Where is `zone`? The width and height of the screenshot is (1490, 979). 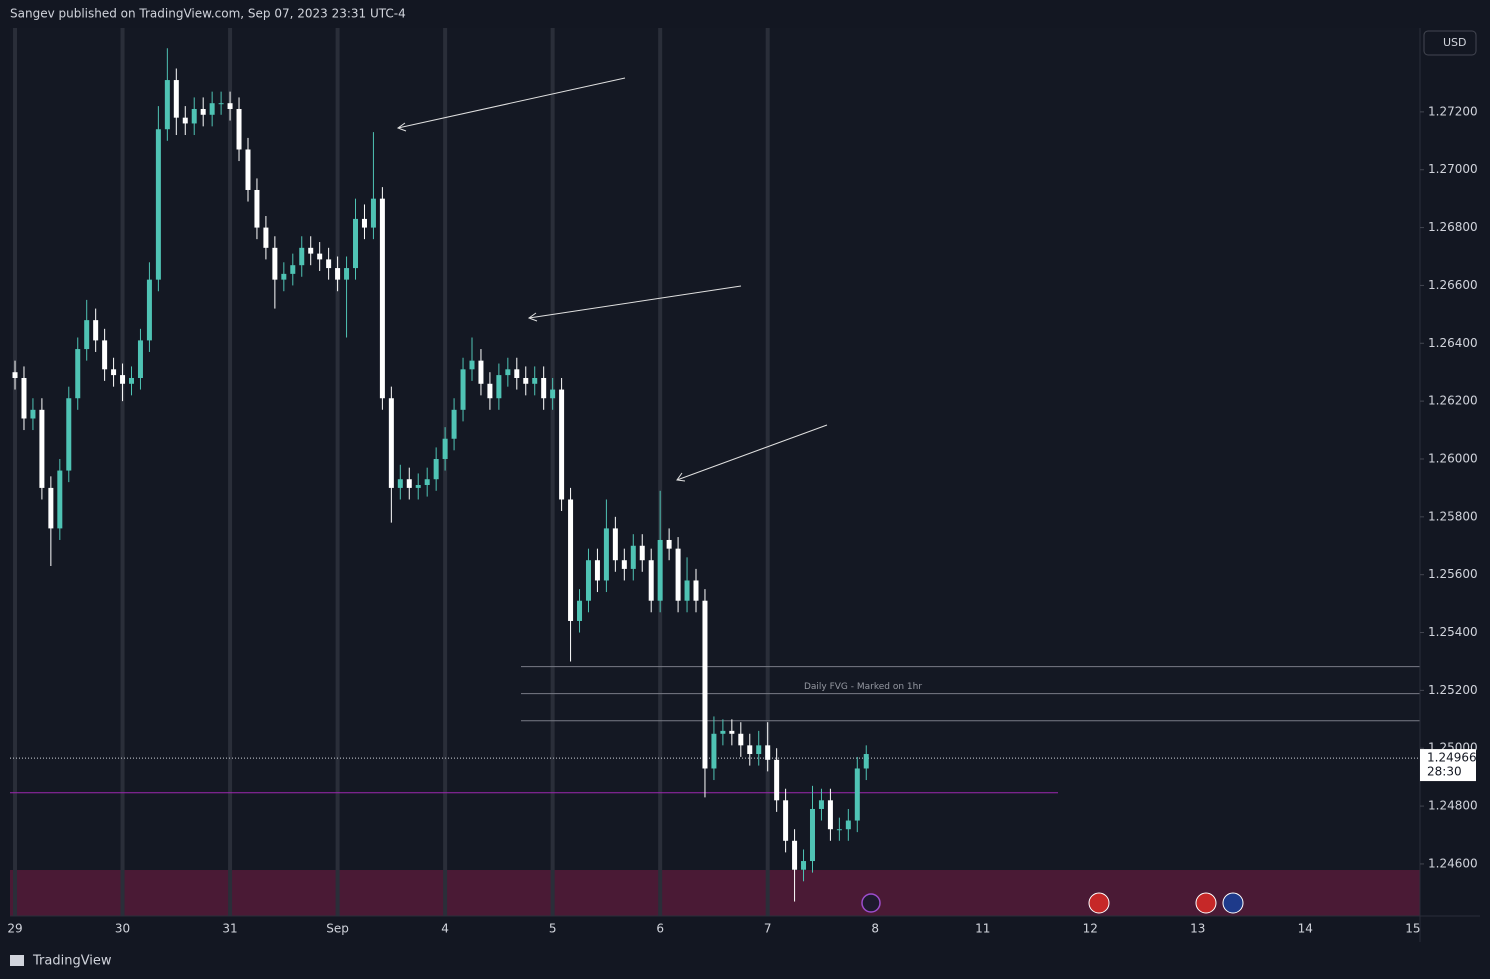 zone is located at coordinates (715, 893).